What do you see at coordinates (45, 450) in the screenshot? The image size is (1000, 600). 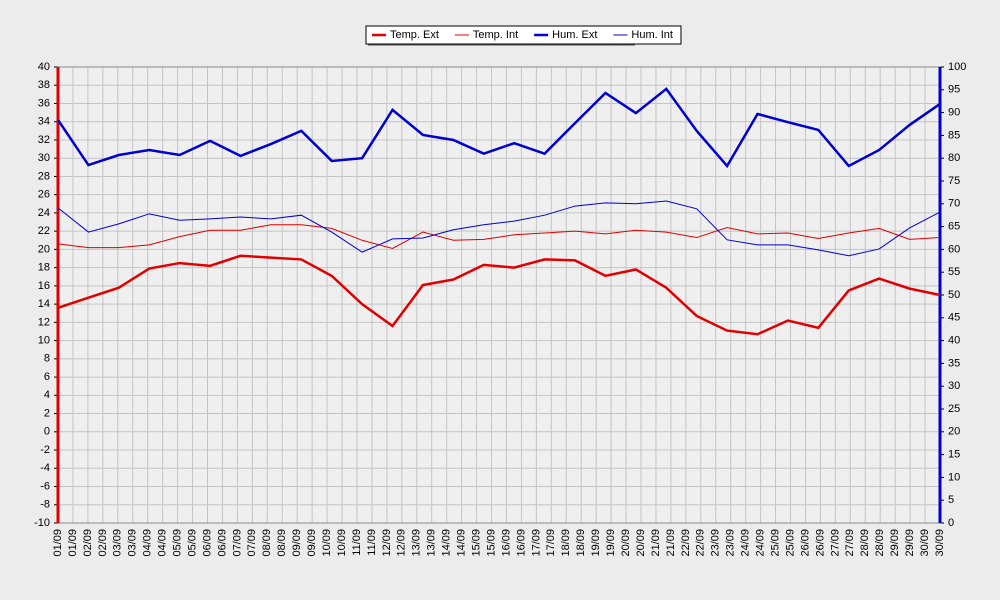 I see `y-tick-label: -2` at bounding box center [45, 450].